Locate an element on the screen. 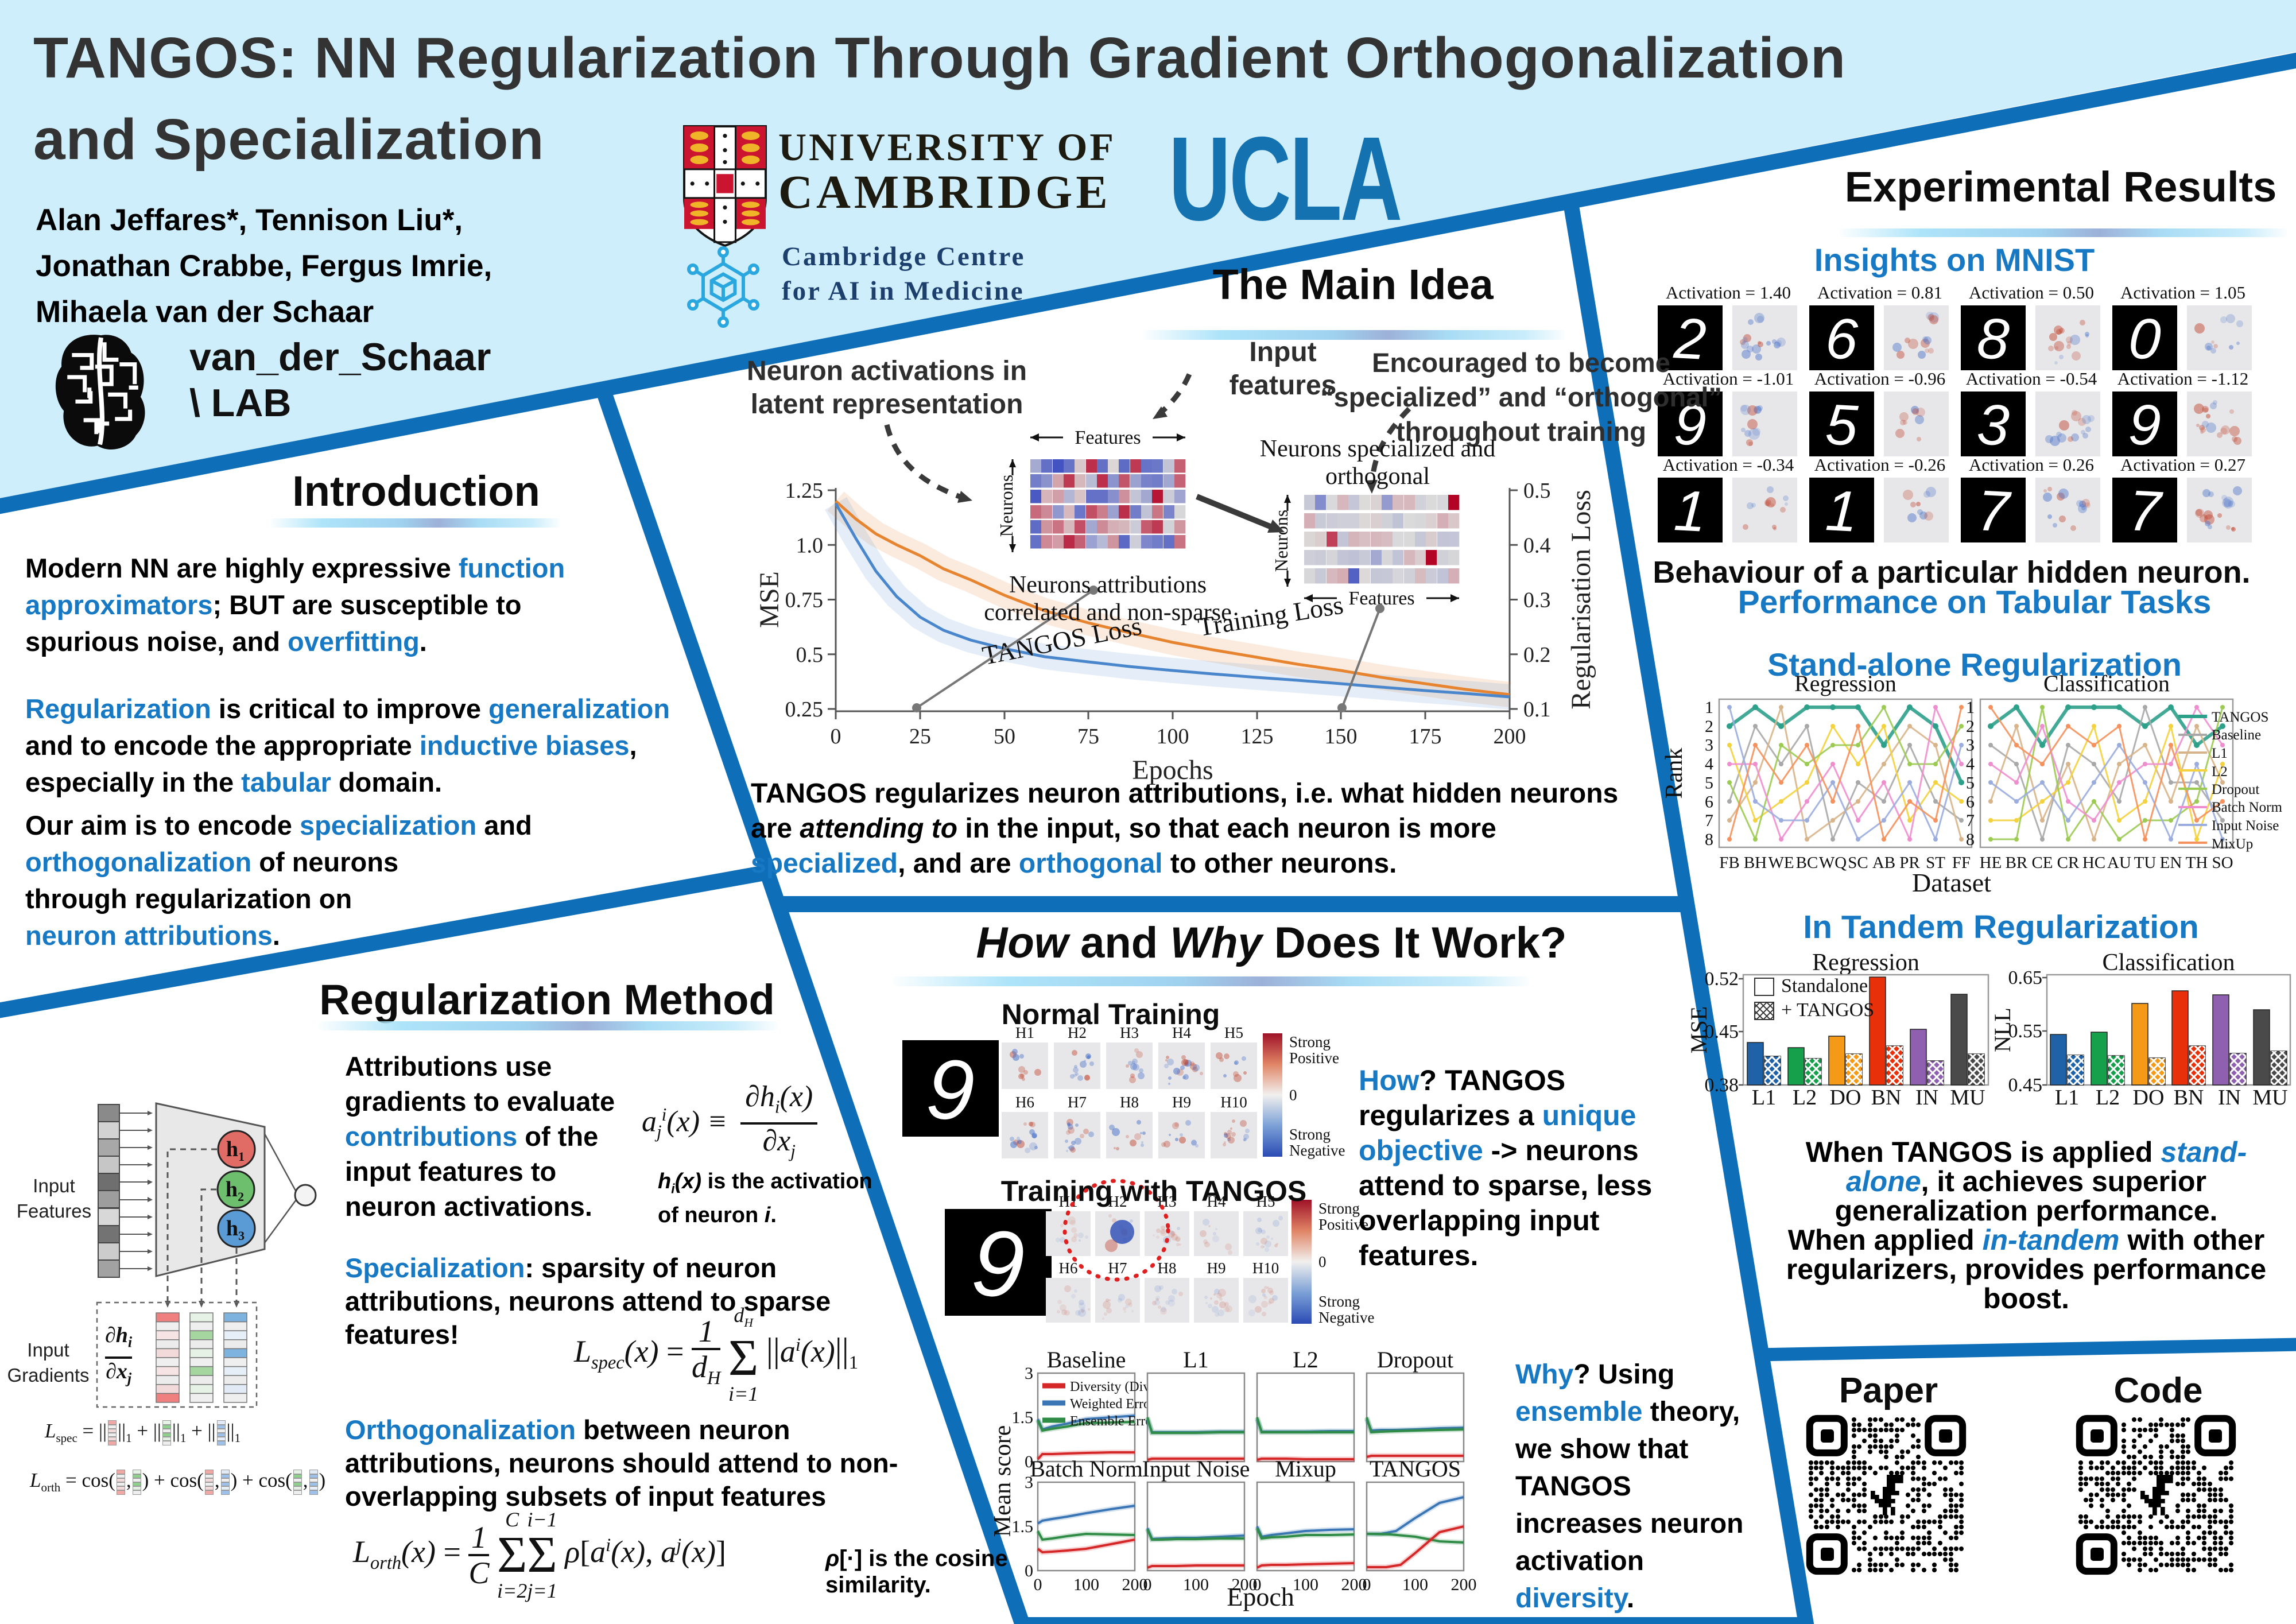 The width and height of the screenshot is (2296, 1624). svg-text: Classification is located at coordinates (2106, 683).